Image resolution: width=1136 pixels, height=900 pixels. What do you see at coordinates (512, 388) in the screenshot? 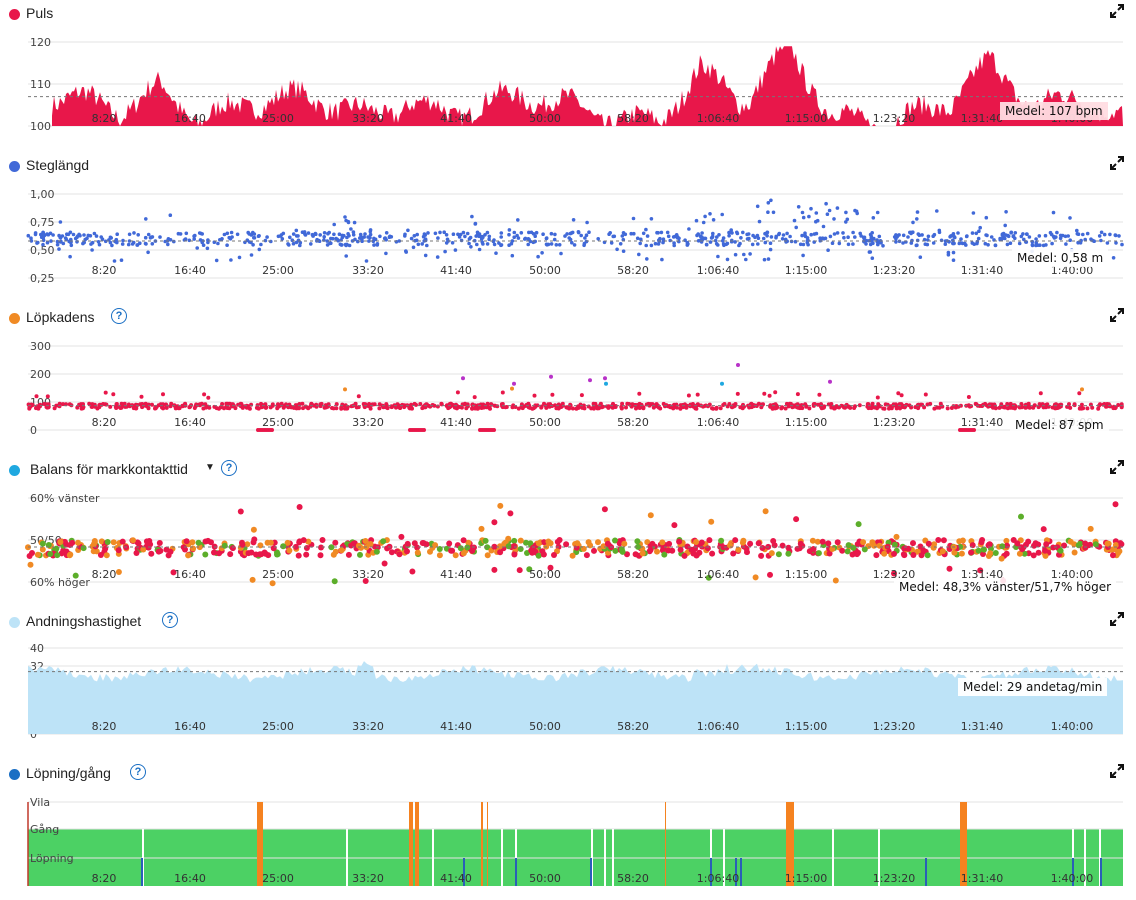
I see `kadens-outlier` at bounding box center [512, 388].